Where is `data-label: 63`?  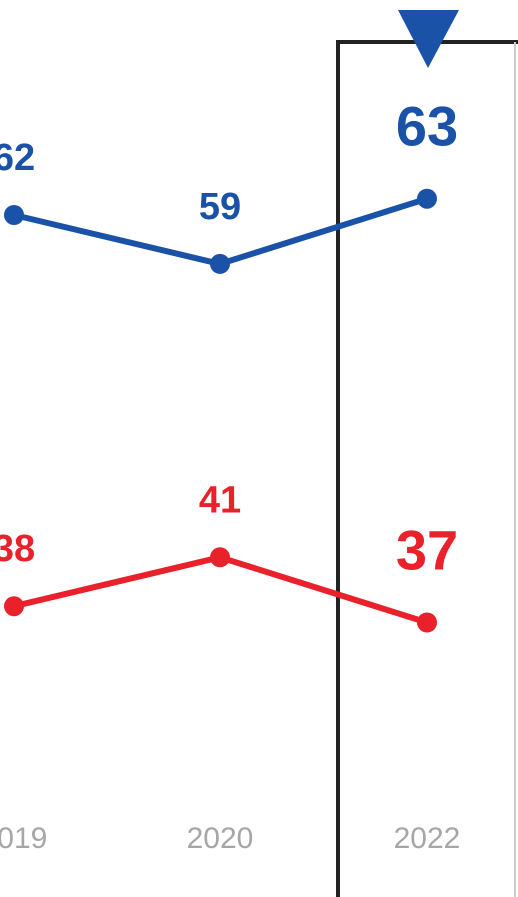
data-label: 63 is located at coordinates (427, 125).